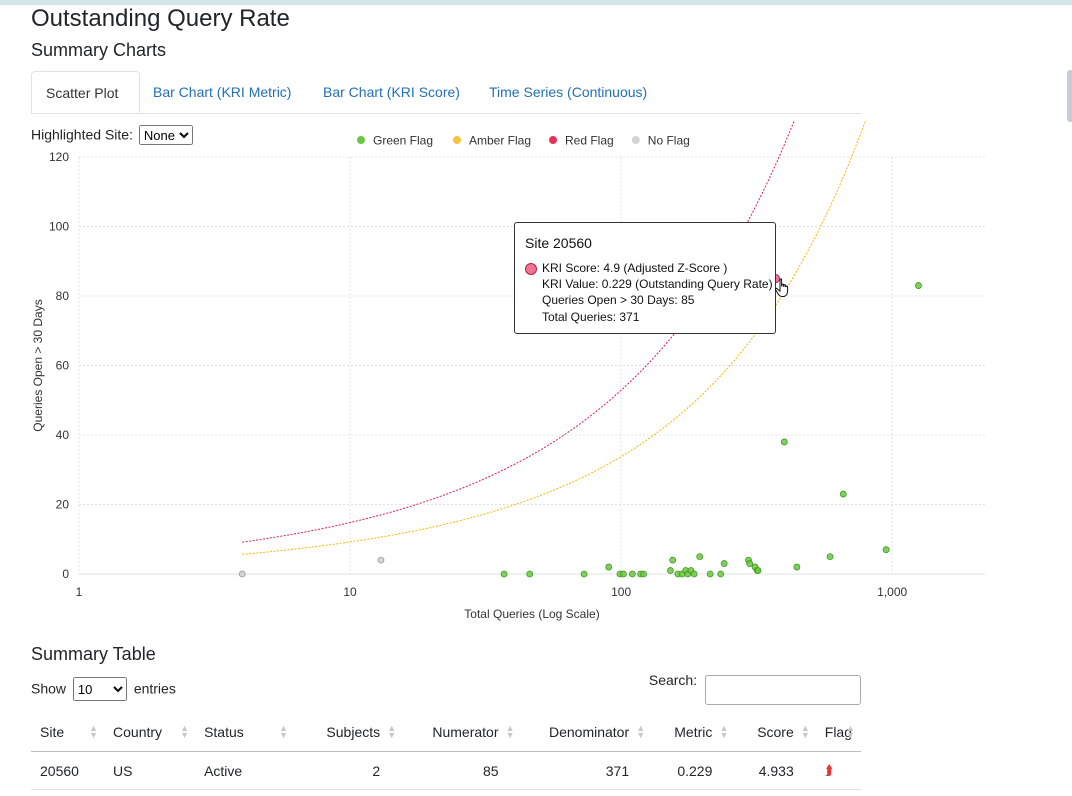 This screenshot has height=796, width=1072. What do you see at coordinates (568, 92) in the screenshot?
I see `tab-time-series: Time Series (Continuous)` at bounding box center [568, 92].